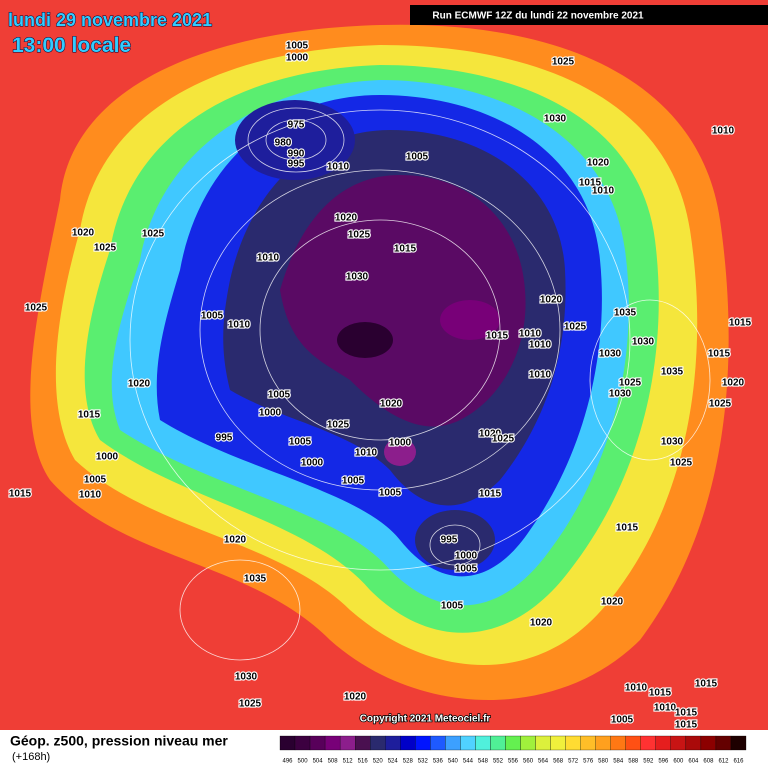  What do you see at coordinates (288, 762) in the screenshot?
I see `colorbar-label: 496` at bounding box center [288, 762].